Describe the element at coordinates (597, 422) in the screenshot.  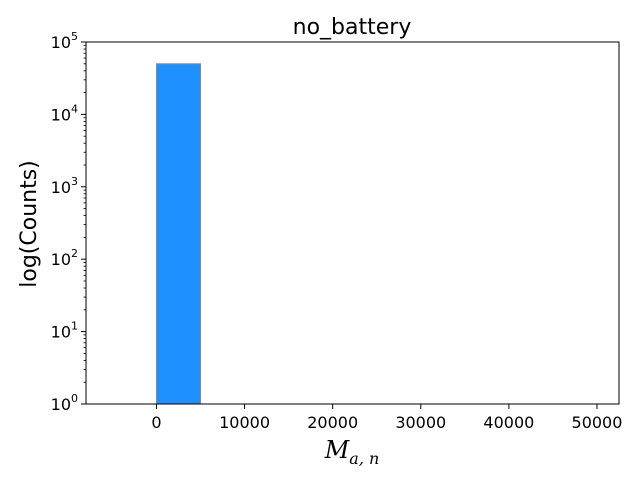
I see `x-tick-label: 50000` at that location.